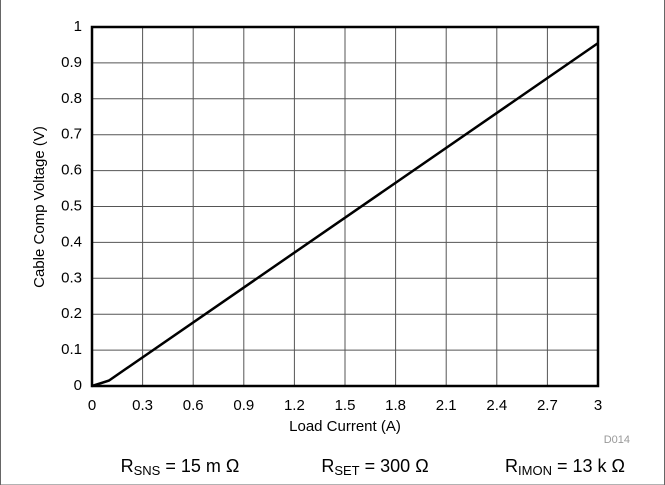  I want to click on x-axis-label: Load Current (A), so click(345, 426).